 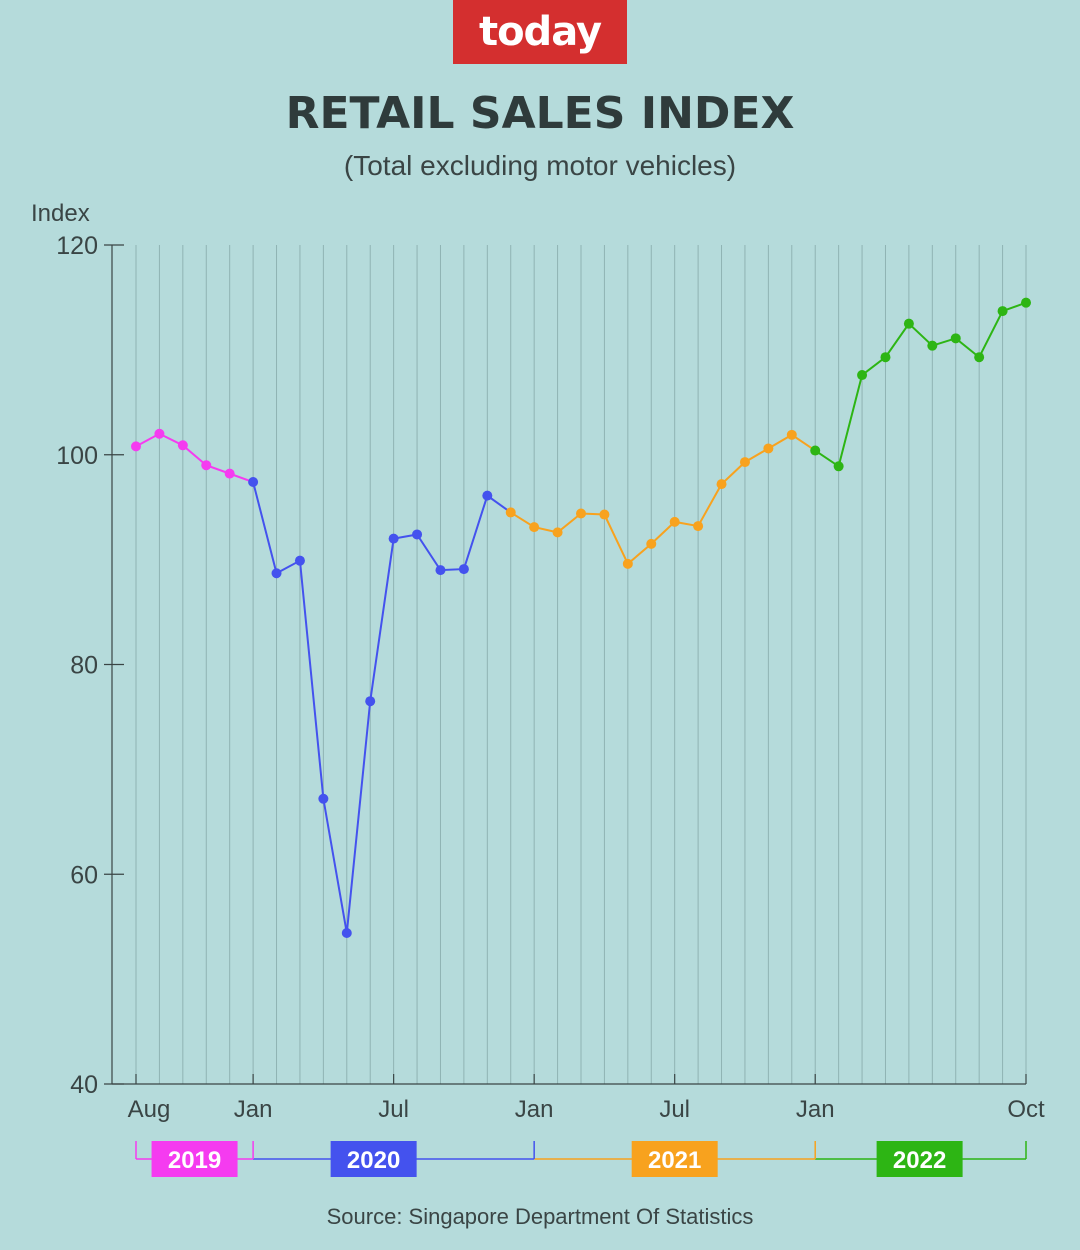 I want to click on y-tick-label: 60, so click(x=84, y=875).